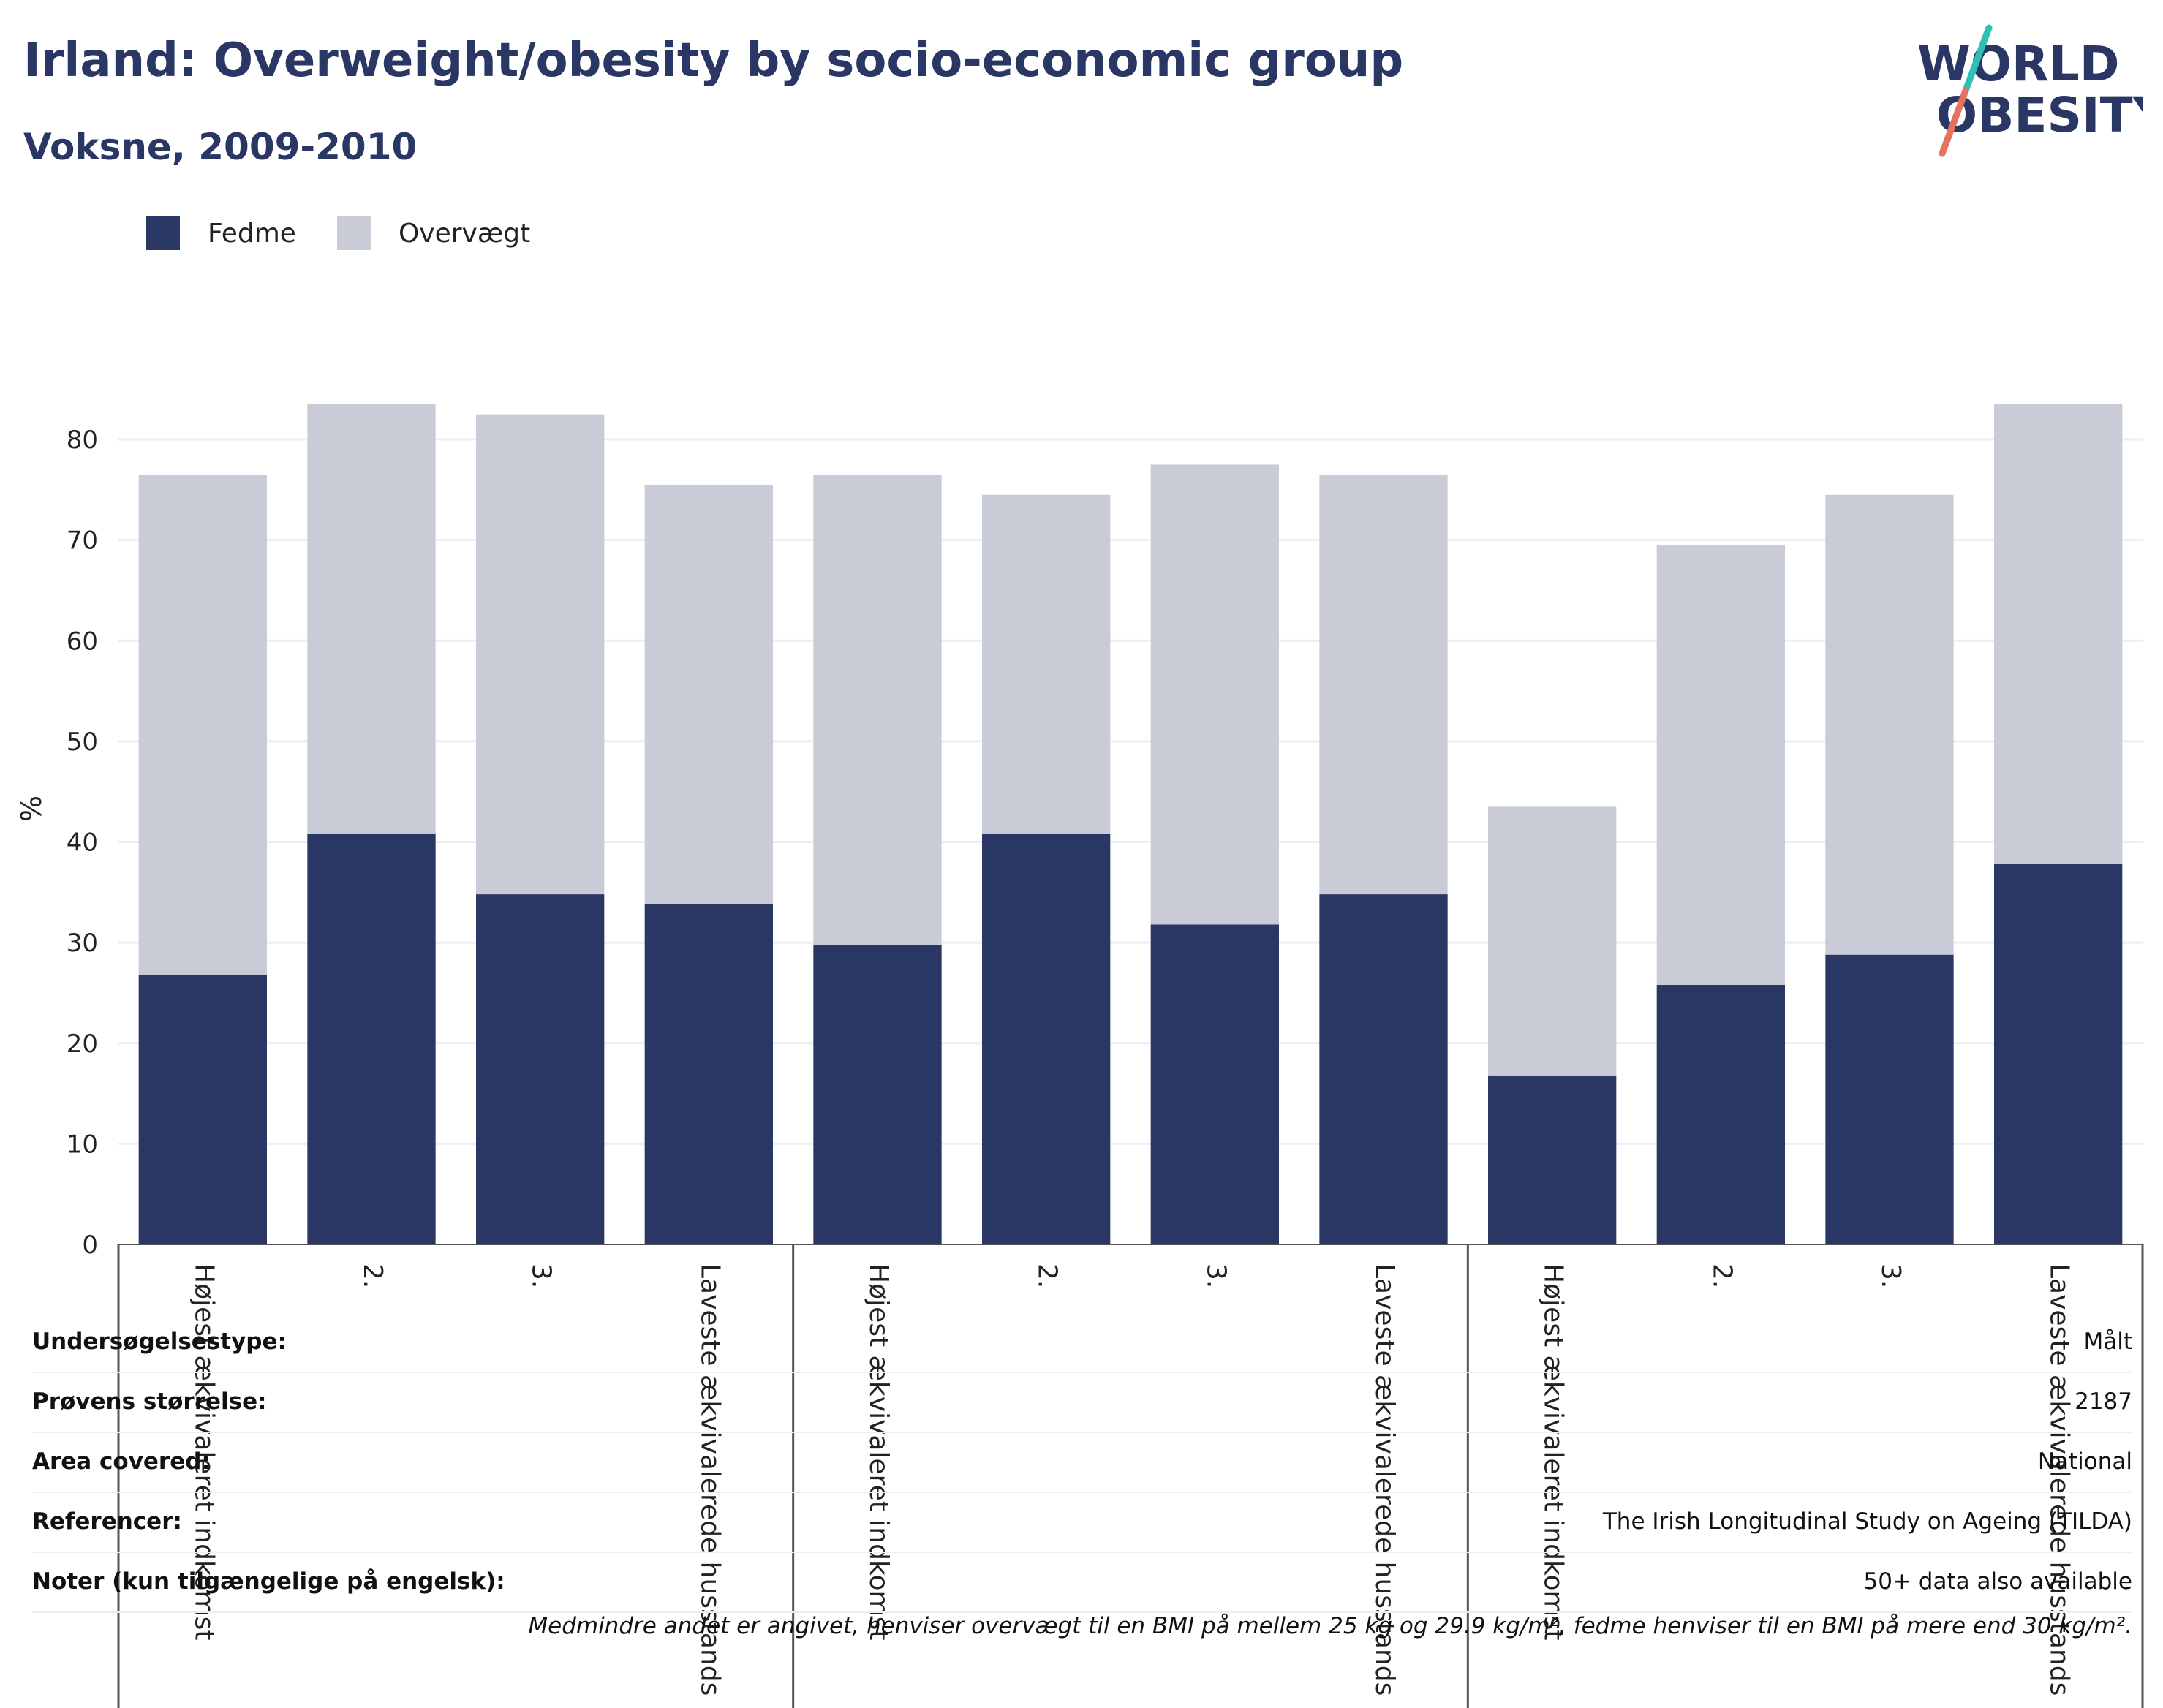 This screenshot has width=2163, height=1708. What do you see at coordinates (82, 440) in the screenshot?
I see `y-tick-label: 80` at bounding box center [82, 440].